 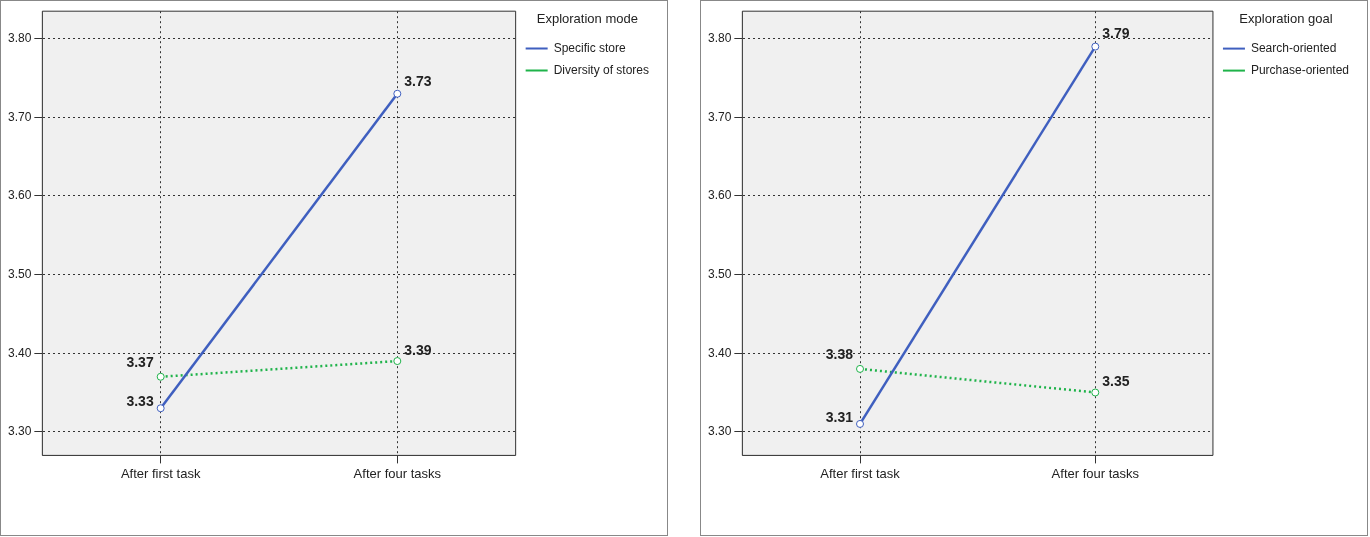 What do you see at coordinates (1286, 19) in the screenshot?
I see `legend-title: Exploration goal` at bounding box center [1286, 19].